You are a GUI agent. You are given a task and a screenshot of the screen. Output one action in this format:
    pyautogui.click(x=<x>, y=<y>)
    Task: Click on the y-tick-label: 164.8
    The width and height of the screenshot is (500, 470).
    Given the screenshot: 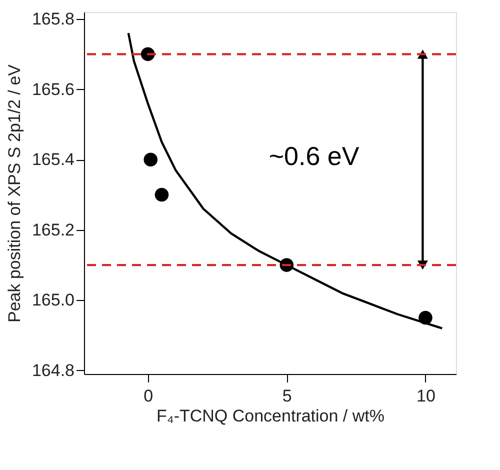 What is the action you would take?
    pyautogui.click(x=53, y=370)
    